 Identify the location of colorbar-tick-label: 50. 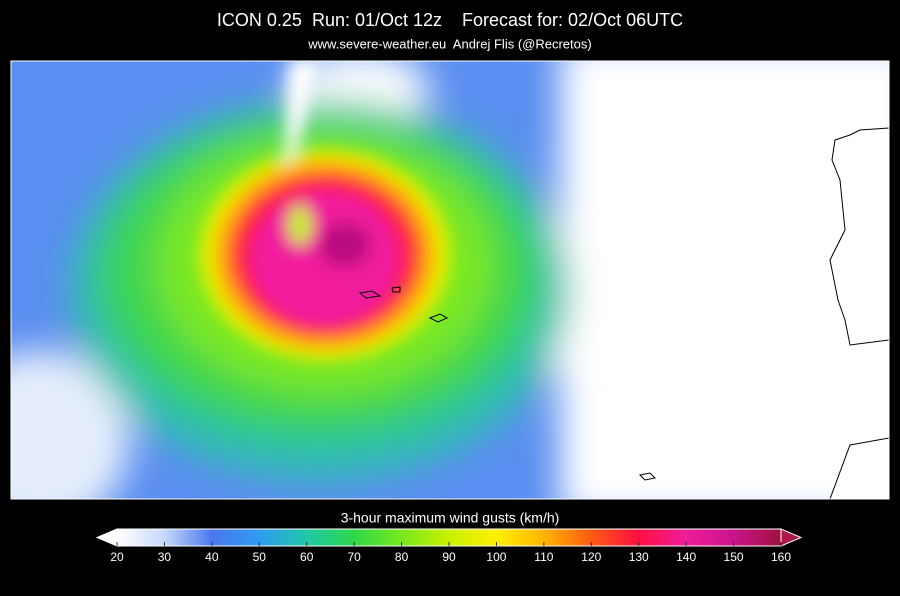
(260, 557).